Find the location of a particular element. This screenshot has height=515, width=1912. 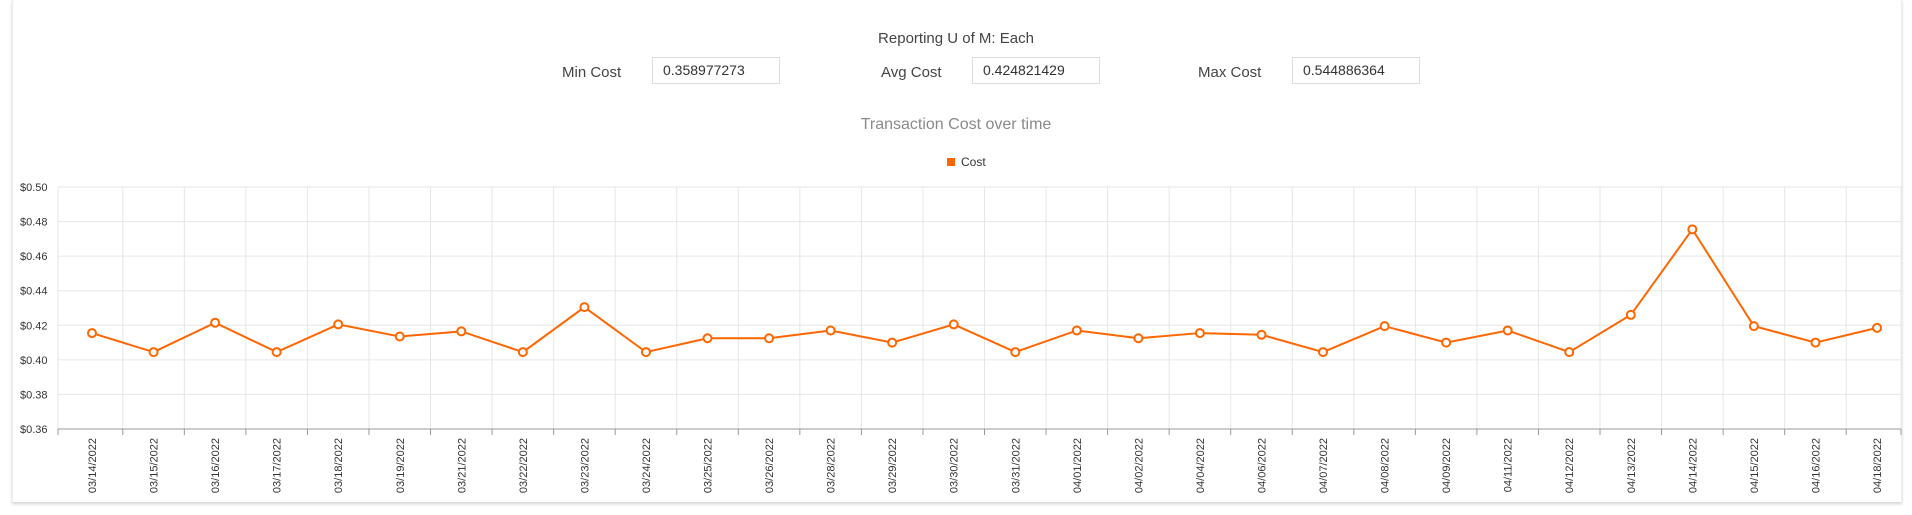

x-tick-label: 04/09/2022 is located at coordinates (1447, 465).